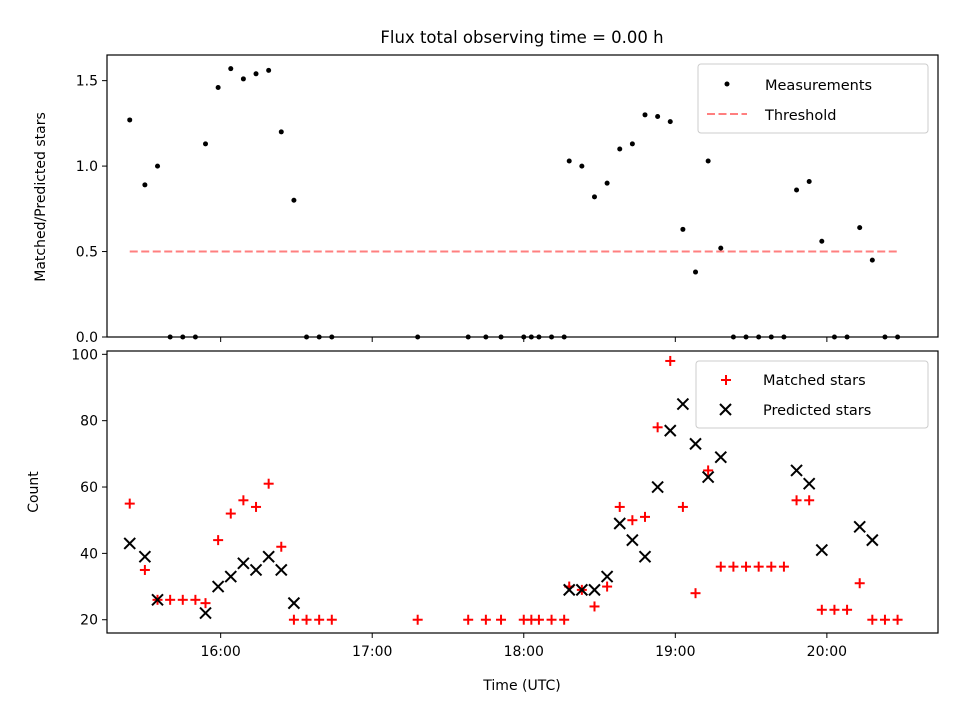  What do you see at coordinates (87, 253) in the screenshot?
I see `top-y-tick-label: 0.5` at bounding box center [87, 253].